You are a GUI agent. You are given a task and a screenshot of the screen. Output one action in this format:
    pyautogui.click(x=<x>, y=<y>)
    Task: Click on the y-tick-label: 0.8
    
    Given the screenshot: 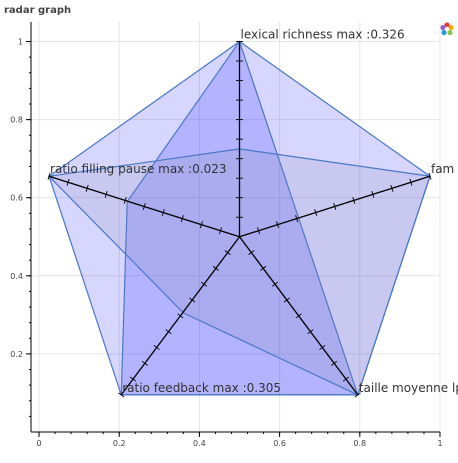 What is the action you would take?
    pyautogui.click(x=16, y=120)
    